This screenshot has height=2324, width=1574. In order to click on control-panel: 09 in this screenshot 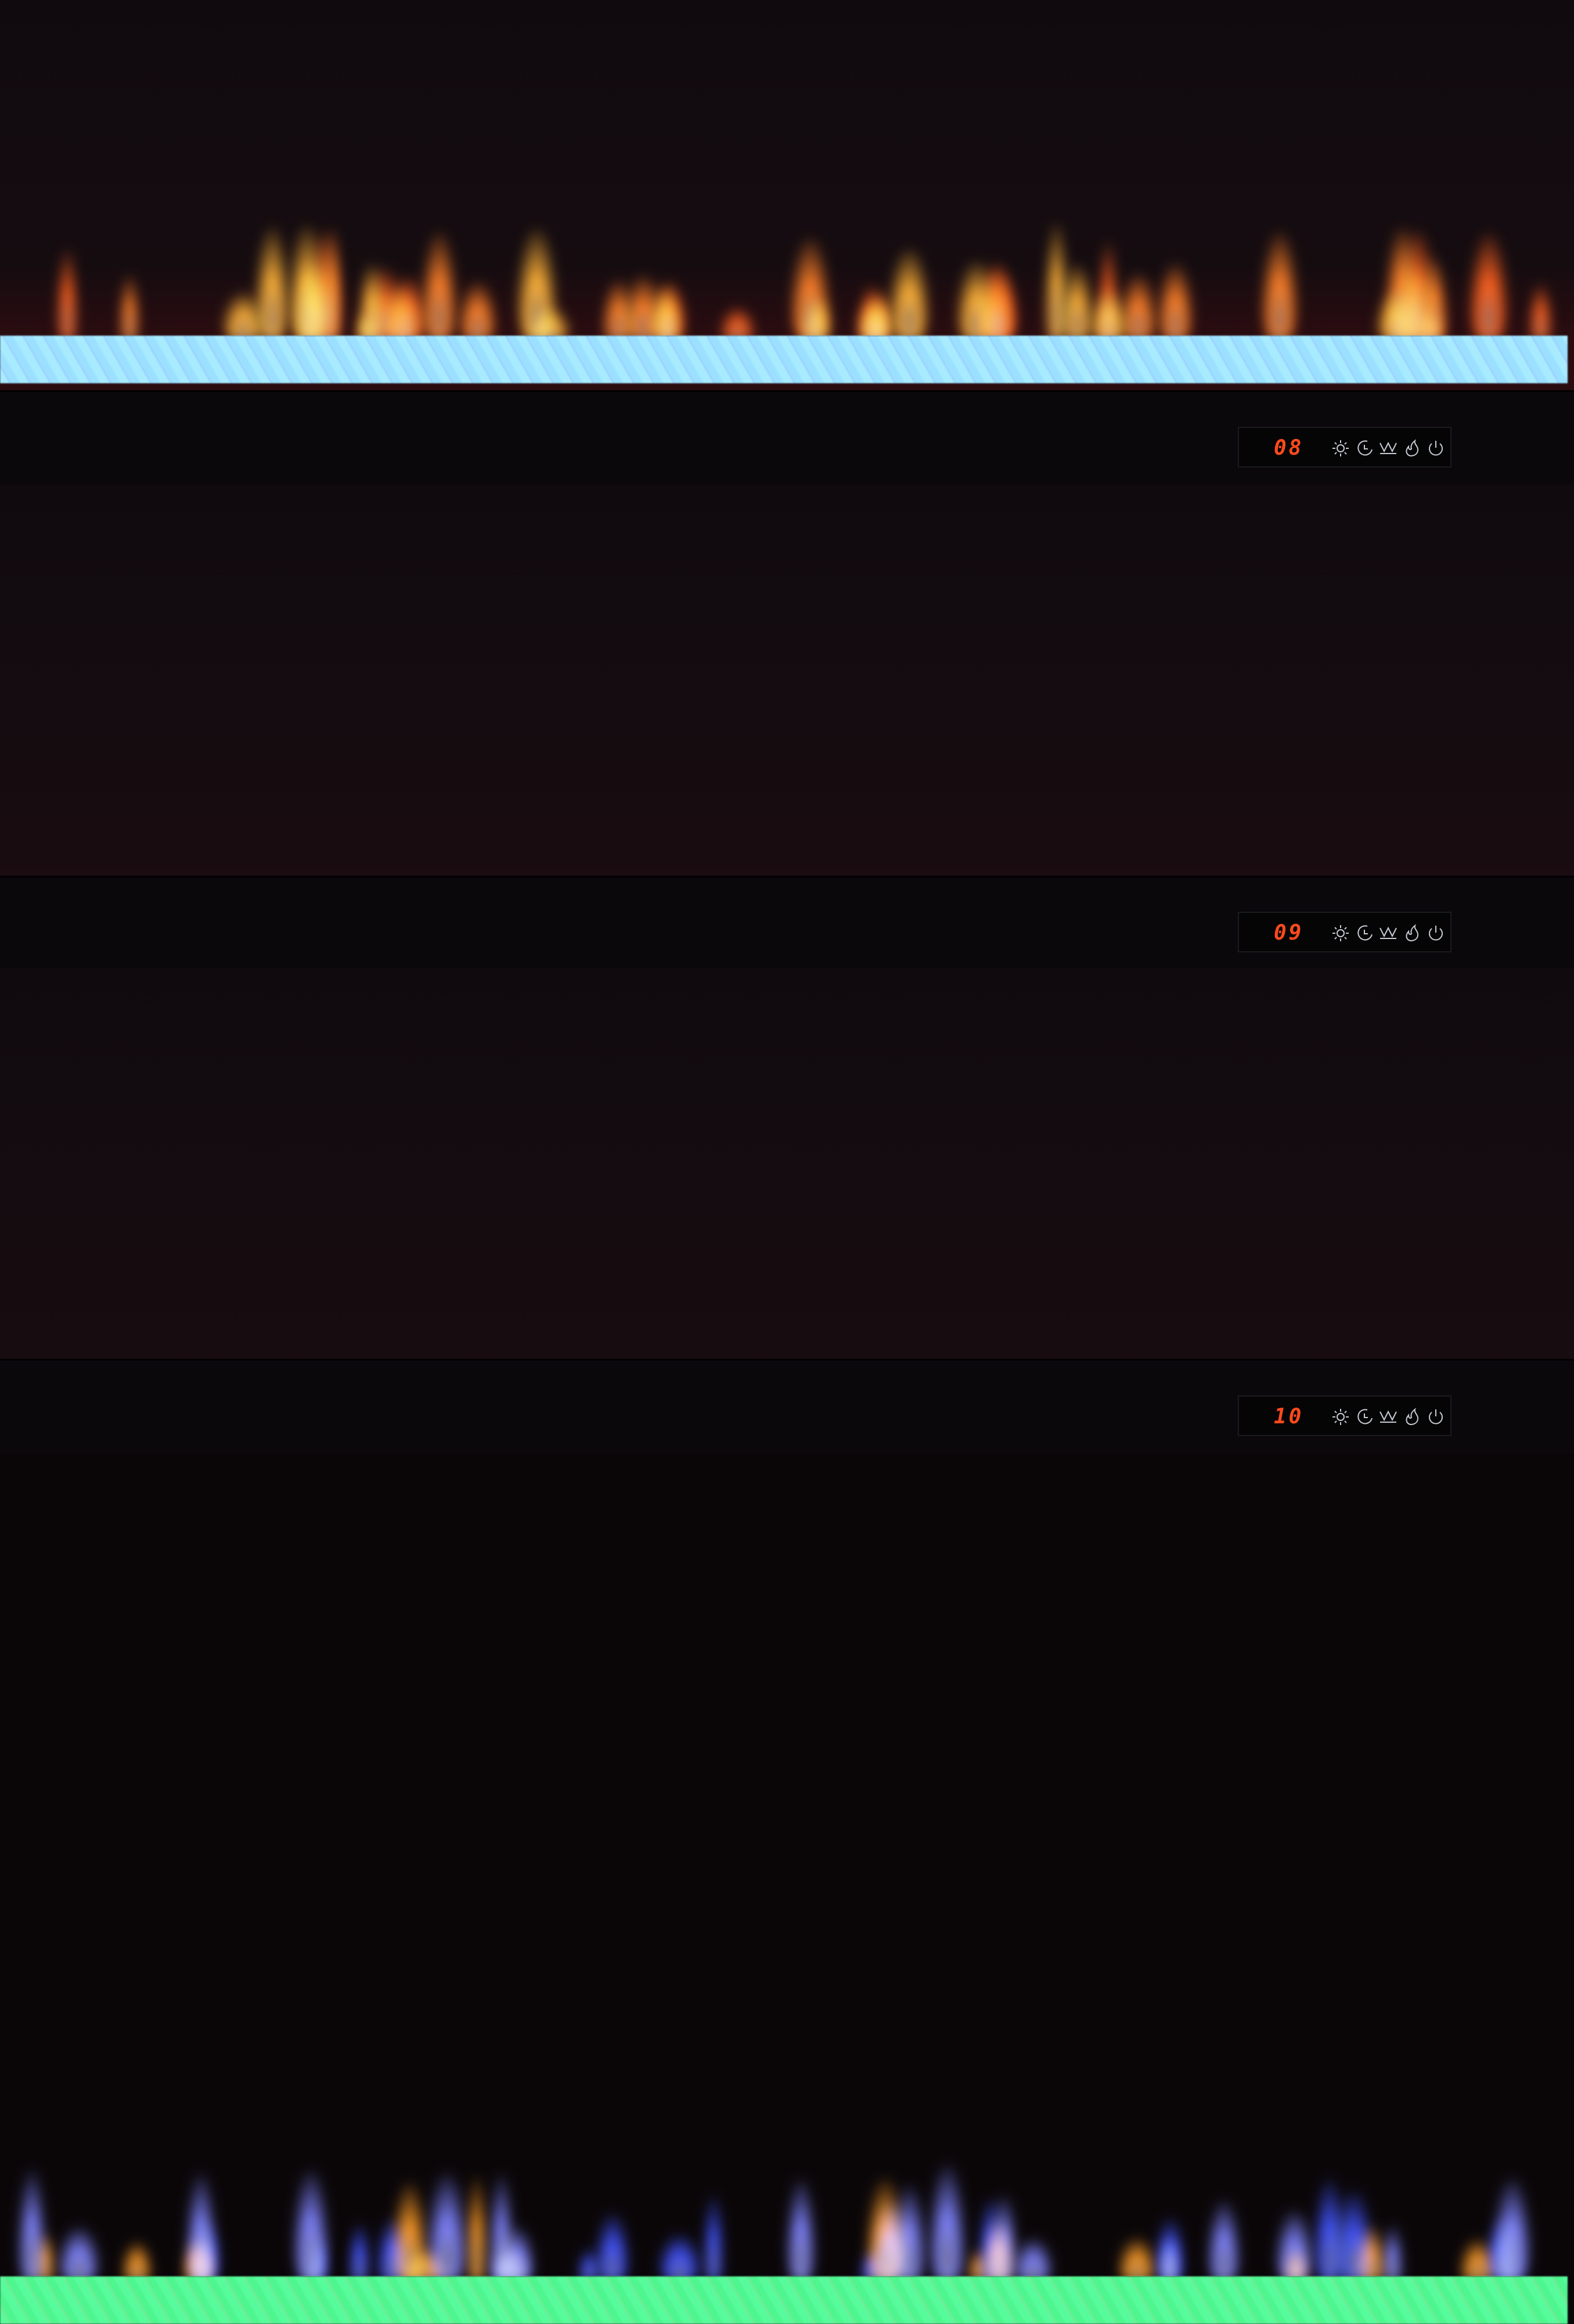, I will do `click(1345, 932)`.